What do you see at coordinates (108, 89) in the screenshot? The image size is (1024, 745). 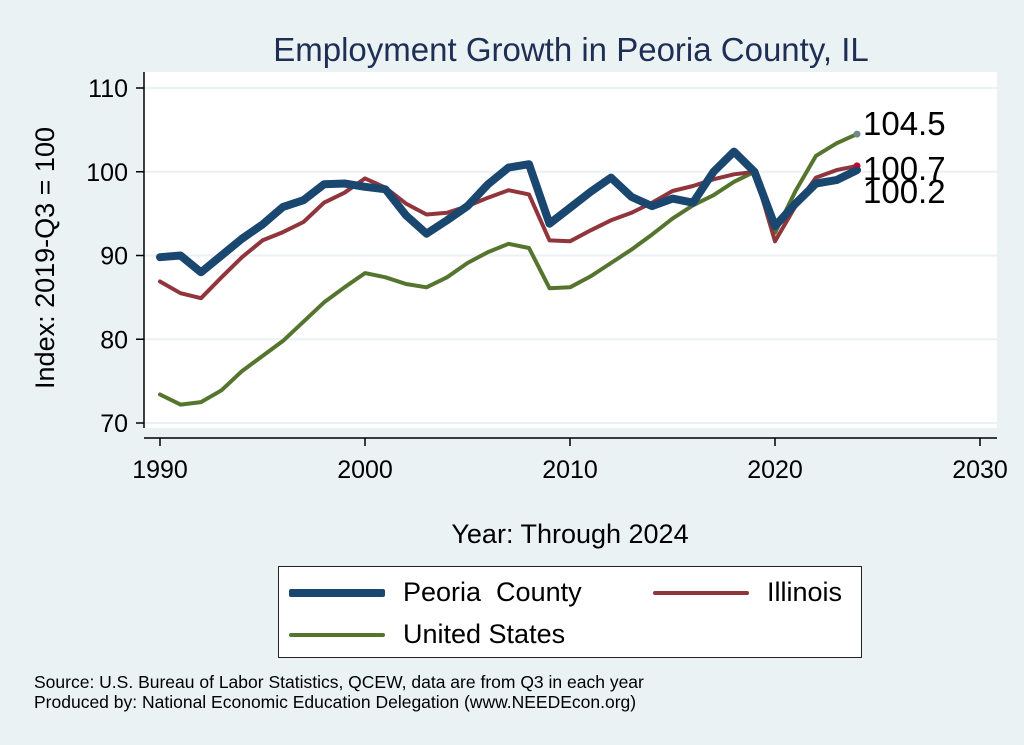 I see `y-tick-label-110: 110` at bounding box center [108, 89].